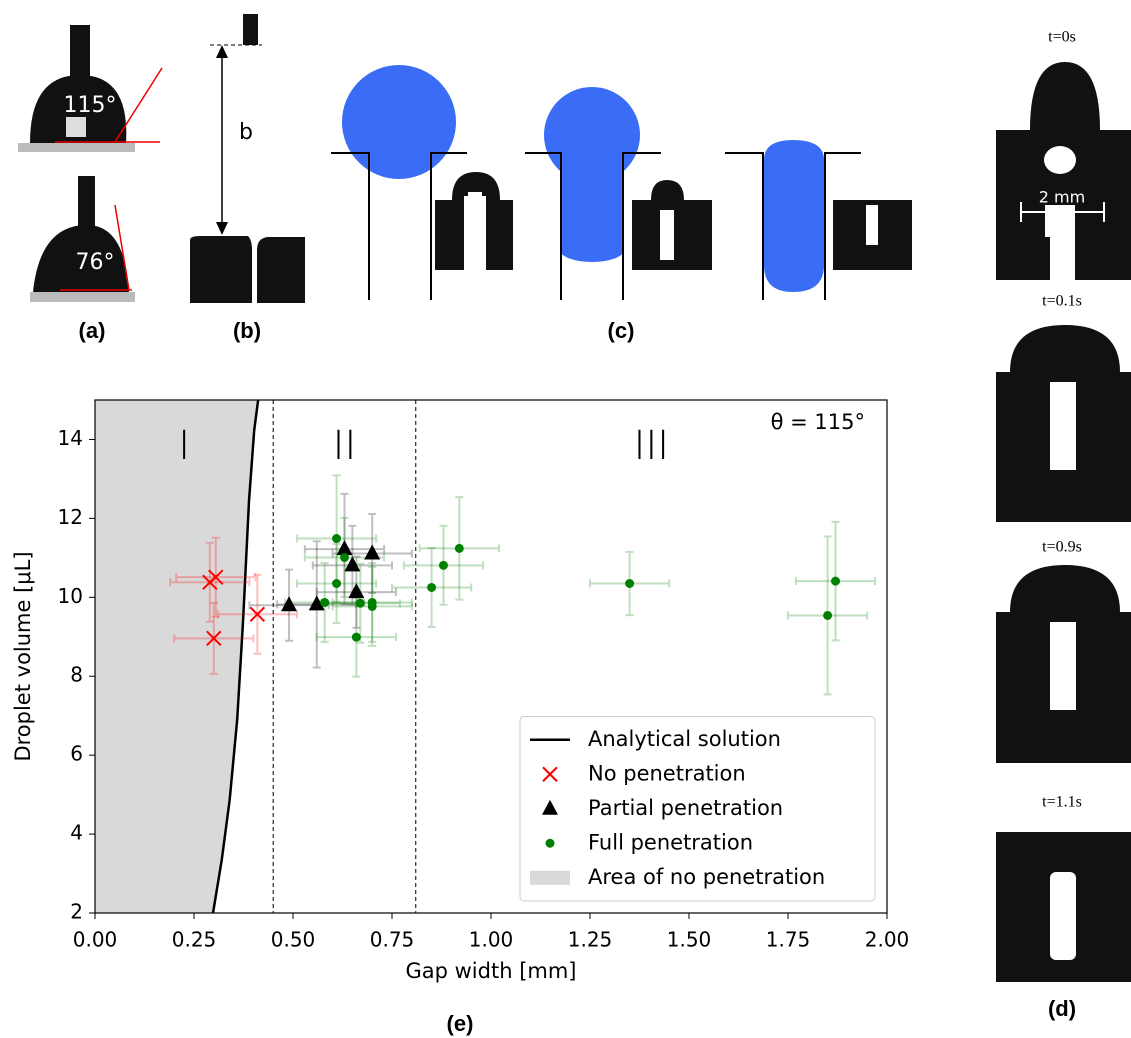 Image resolution: width=1131 pixels, height=1038 pixels. What do you see at coordinates (70, 438) in the screenshot?
I see `y-tick-label: 14` at bounding box center [70, 438].